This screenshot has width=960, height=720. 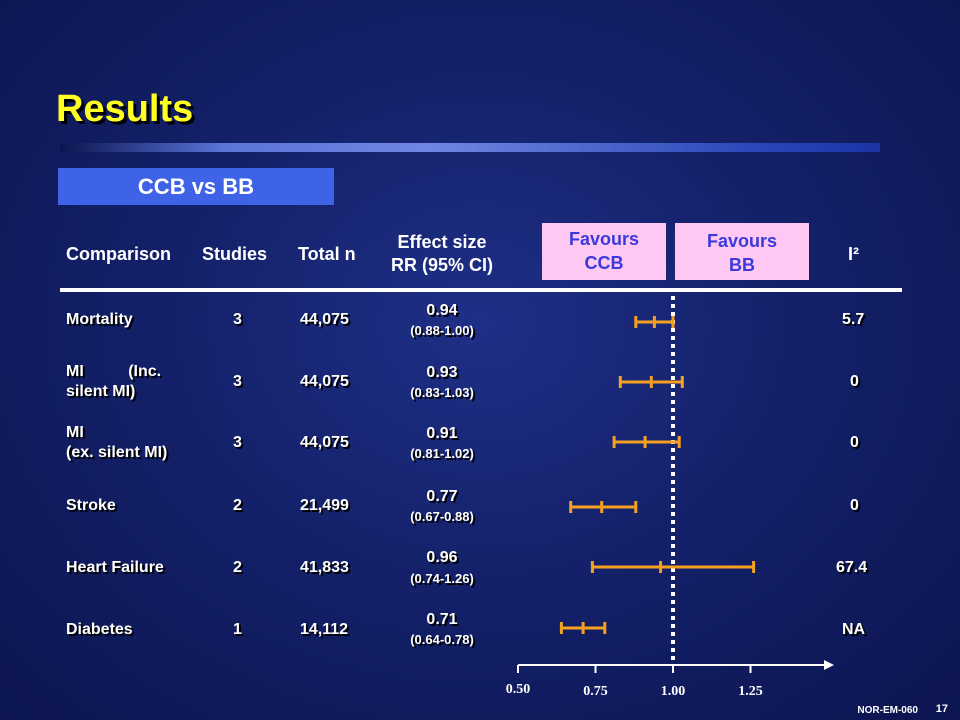 What do you see at coordinates (442, 453) in the screenshot?
I see `row-ci: (0.81-1.02)` at bounding box center [442, 453].